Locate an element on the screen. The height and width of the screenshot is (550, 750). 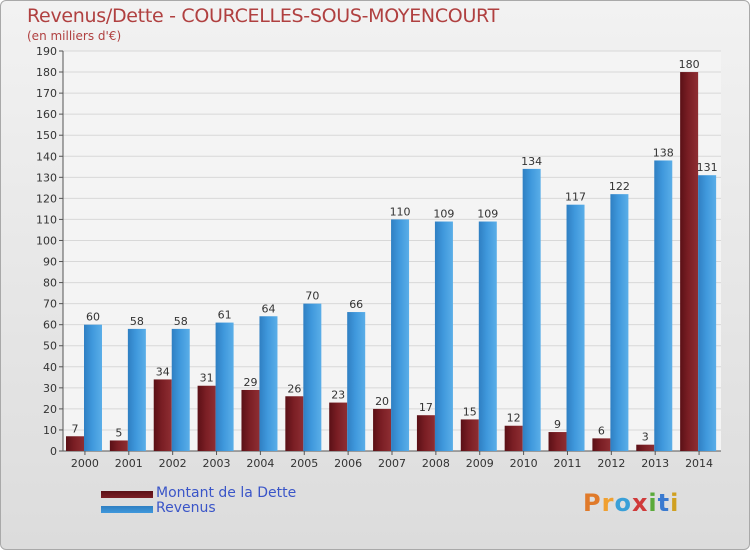
y-tick-label: 190 is located at coordinates (46, 51).